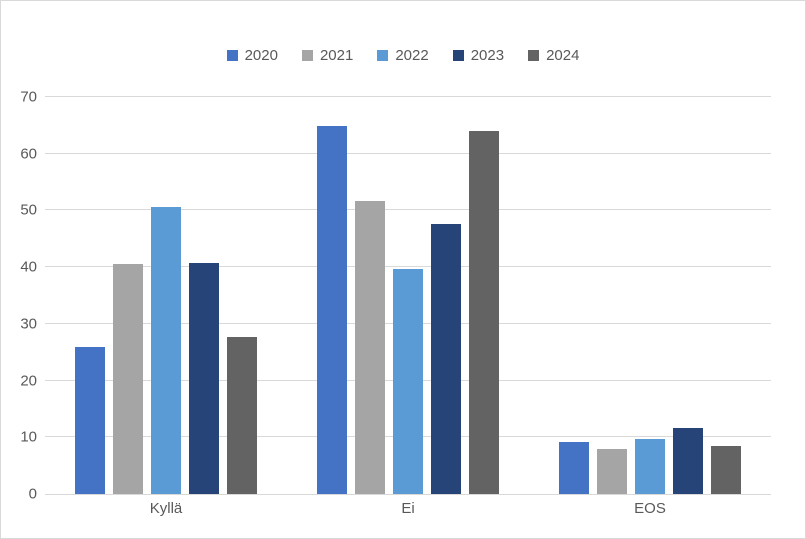  What do you see at coordinates (166, 350) in the screenshot?
I see `bar-2022-Kyllä` at bounding box center [166, 350].